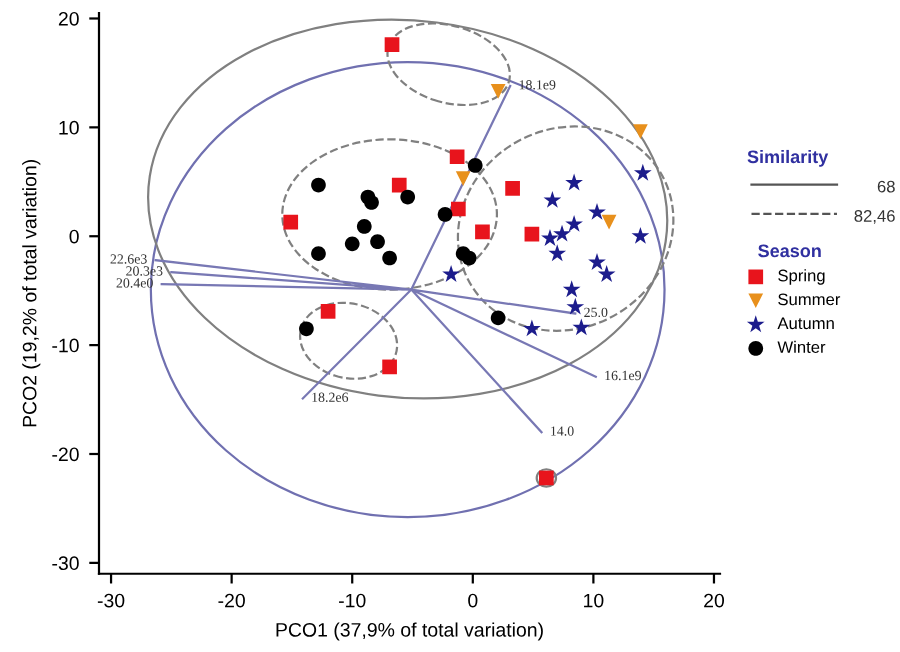 This screenshot has width=900, height=652. Describe the element at coordinates (409, 631) in the screenshot. I see `x-axis-title: PCO1 (37,9% of total variation)` at that location.